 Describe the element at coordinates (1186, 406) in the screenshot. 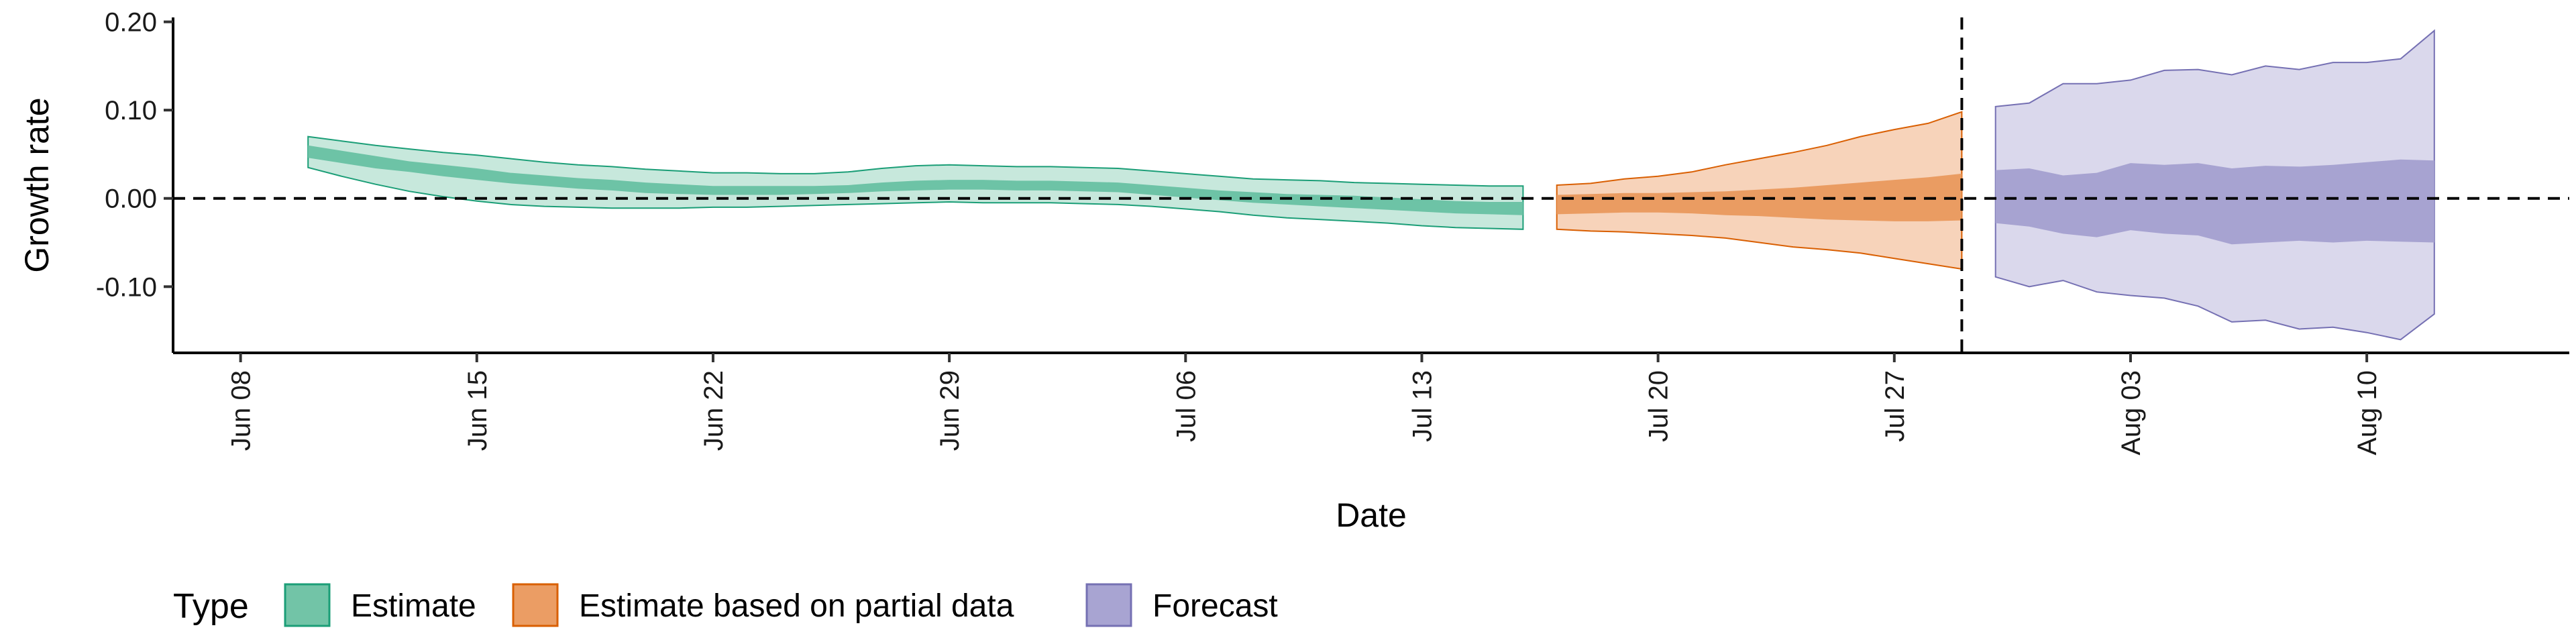

I see `x-tick-label: Jul 06` at that location.